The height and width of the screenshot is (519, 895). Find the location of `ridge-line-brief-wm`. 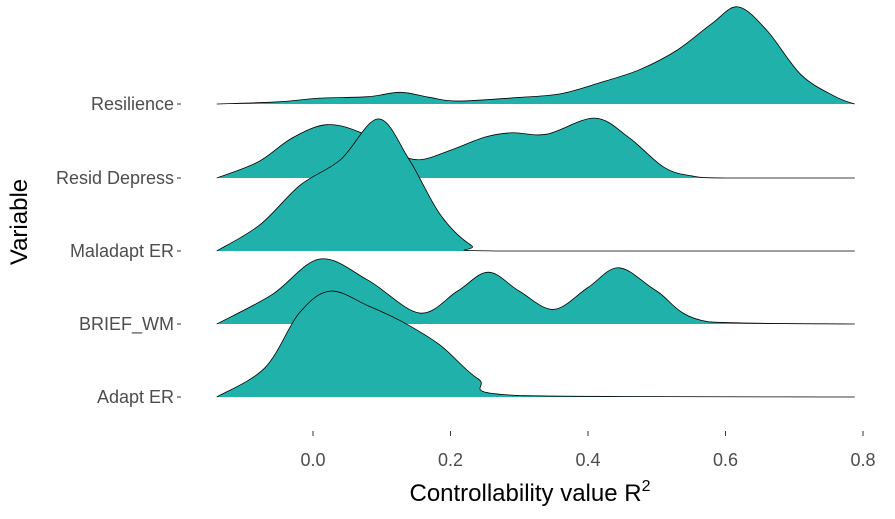

ridge-line-brief-wm is located at coordinates (535, 291).